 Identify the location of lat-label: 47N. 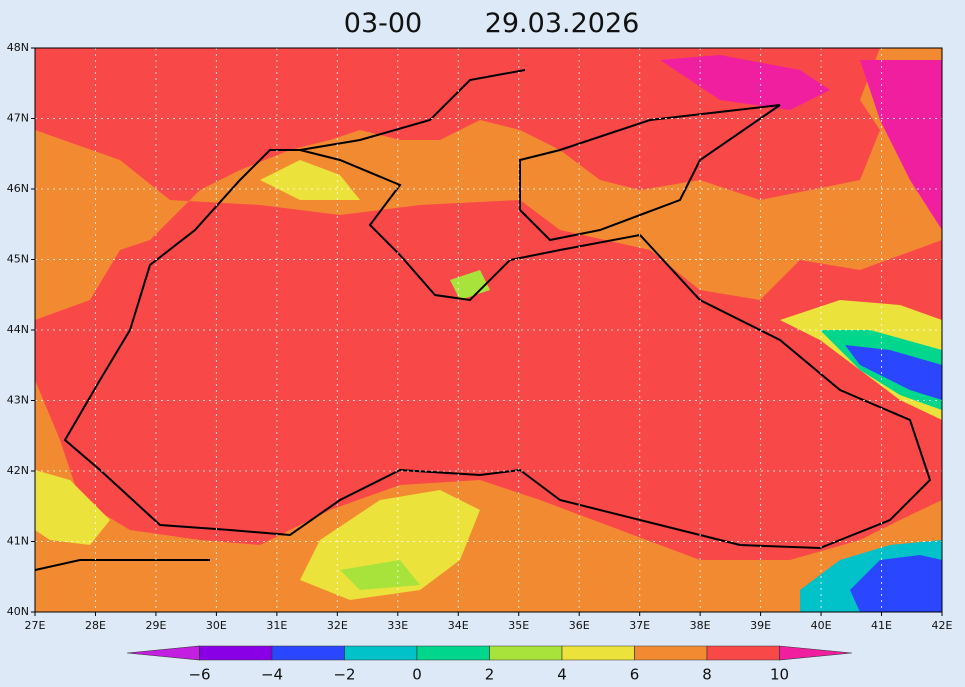
(18, 118).